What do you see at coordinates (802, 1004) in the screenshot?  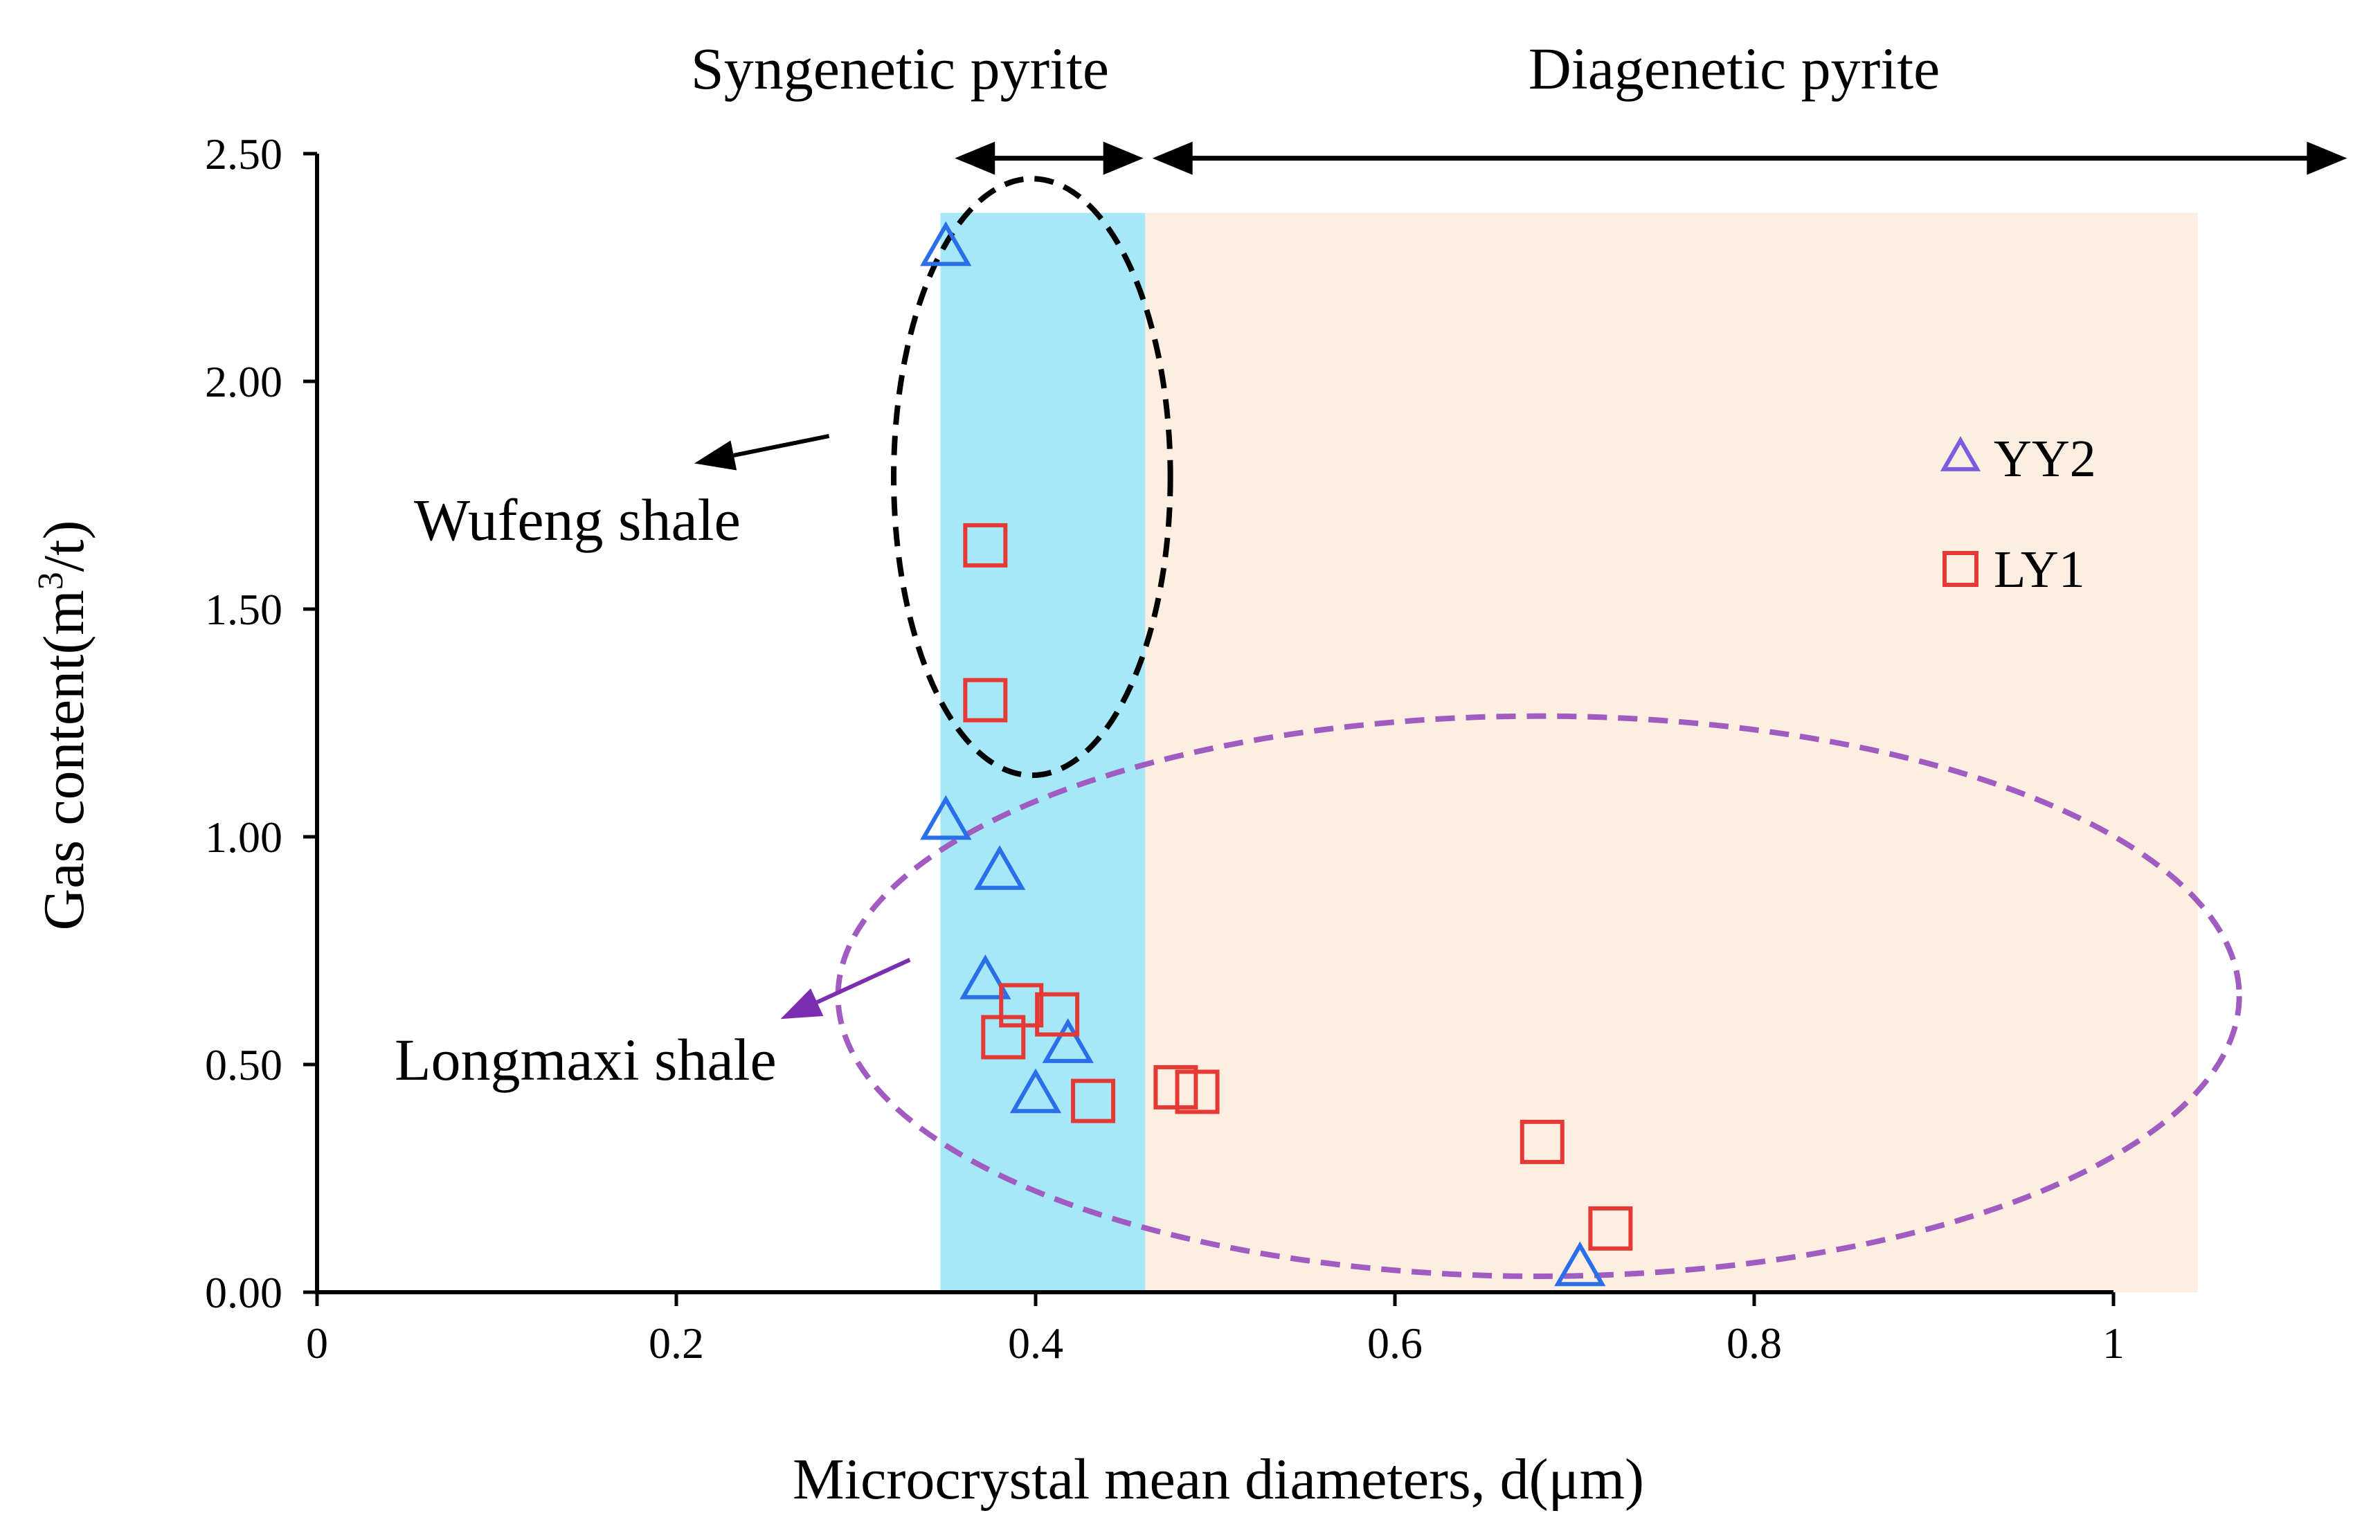 I see `longmaxi-shale-arrow-head` at bounding box center [802, 1004].